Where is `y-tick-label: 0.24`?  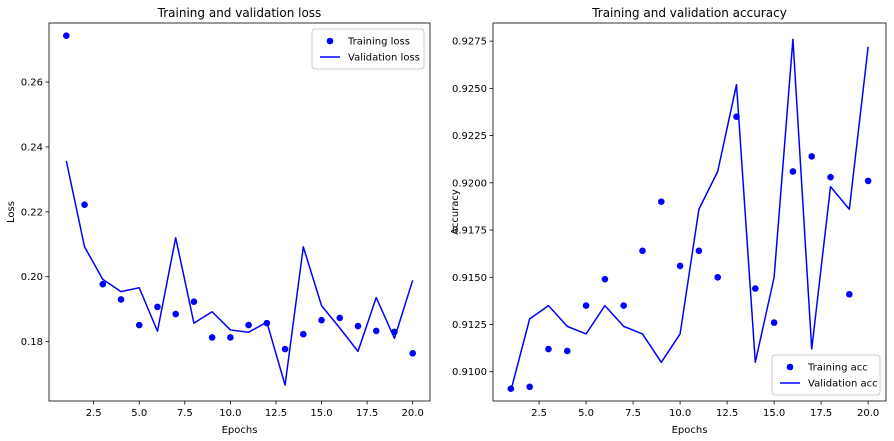 y-tick-label: 0.24 is located at coordinates (32, 147).